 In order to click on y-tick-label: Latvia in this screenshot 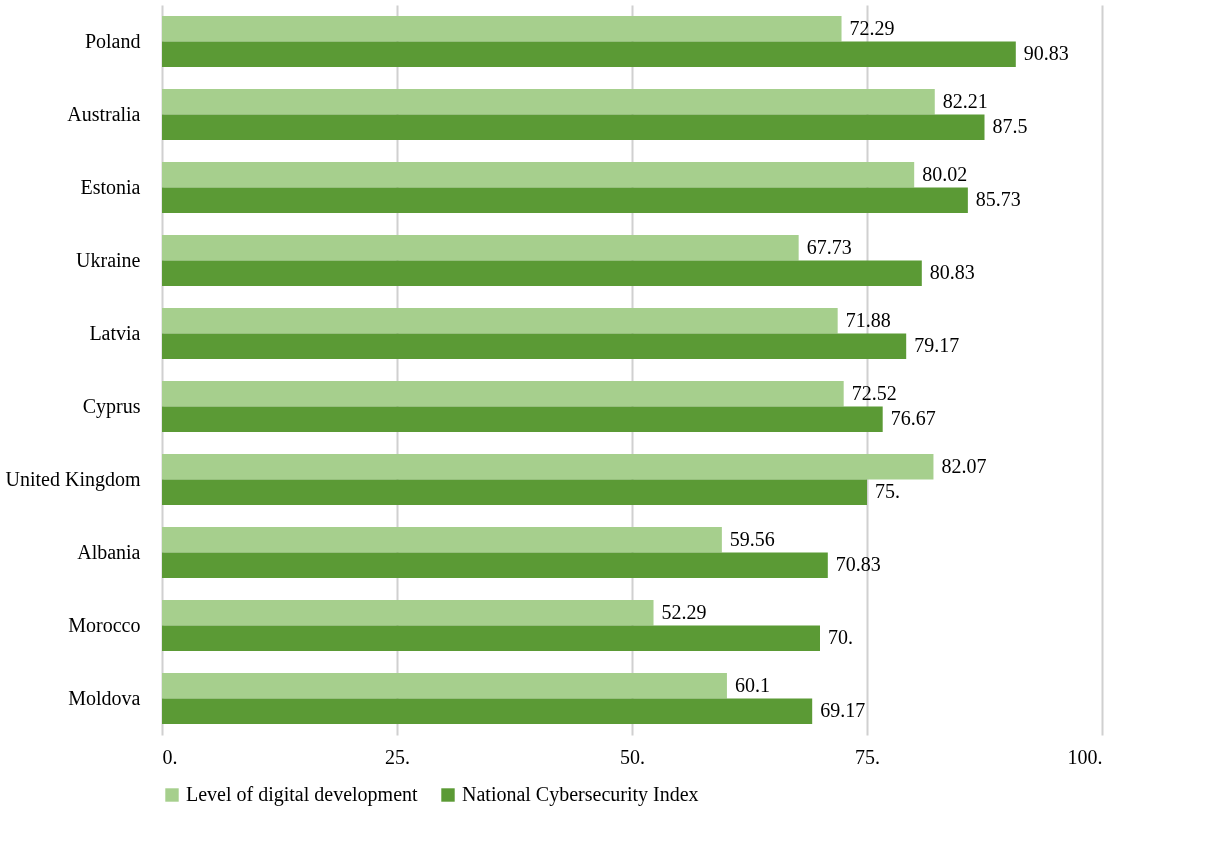, I will do `click(115, 332)`.